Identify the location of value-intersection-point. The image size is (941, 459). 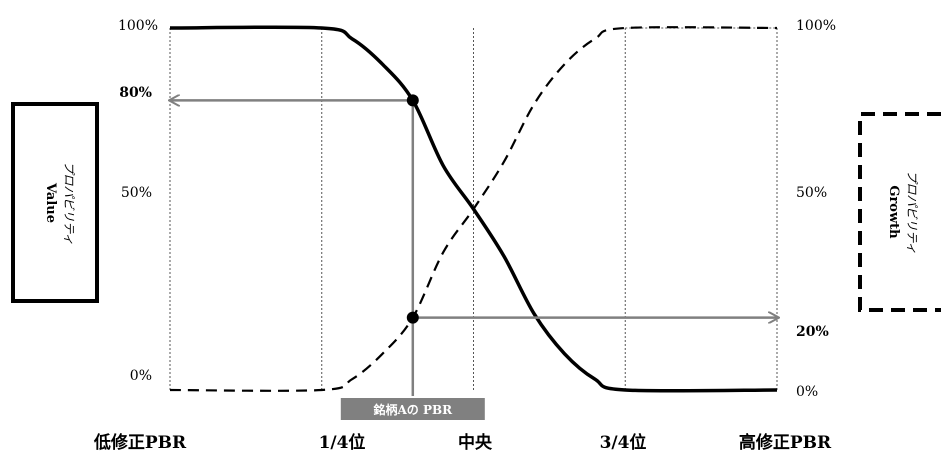
(412, 100).